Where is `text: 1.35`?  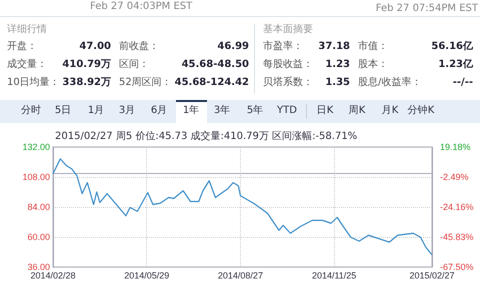 text: 1.35 is located at coordinates (337, 83).